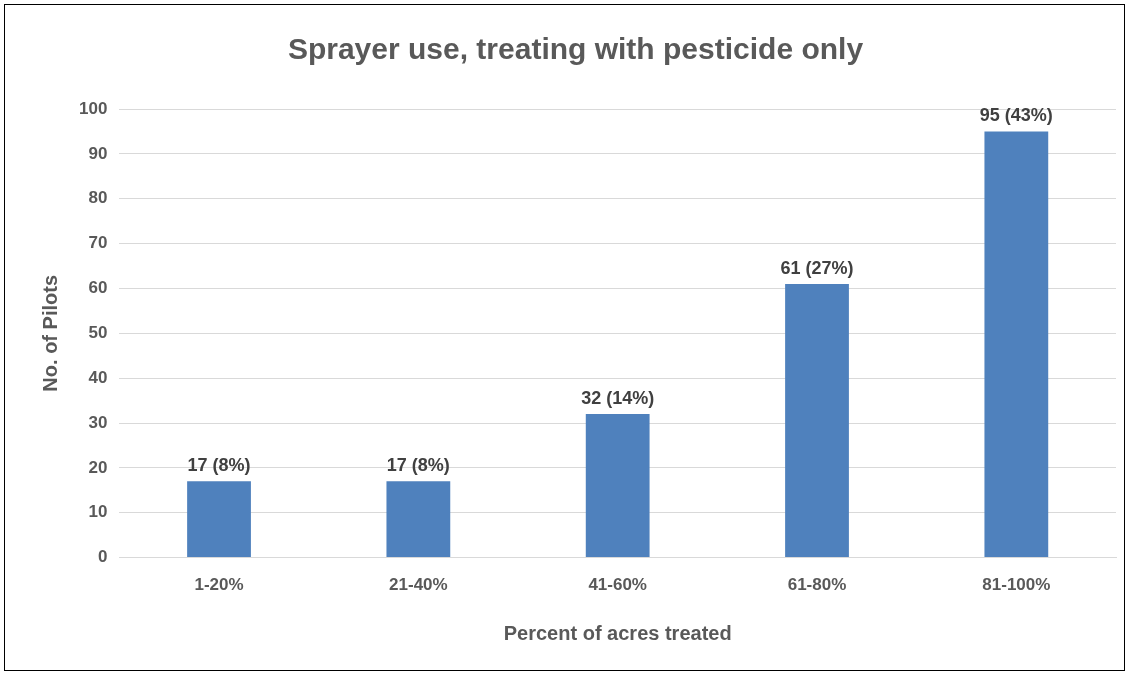 The height and width of the screenshot is (677, 1131). I want to click on x-axis-title: Percent of acres treated, so click(617, 632).